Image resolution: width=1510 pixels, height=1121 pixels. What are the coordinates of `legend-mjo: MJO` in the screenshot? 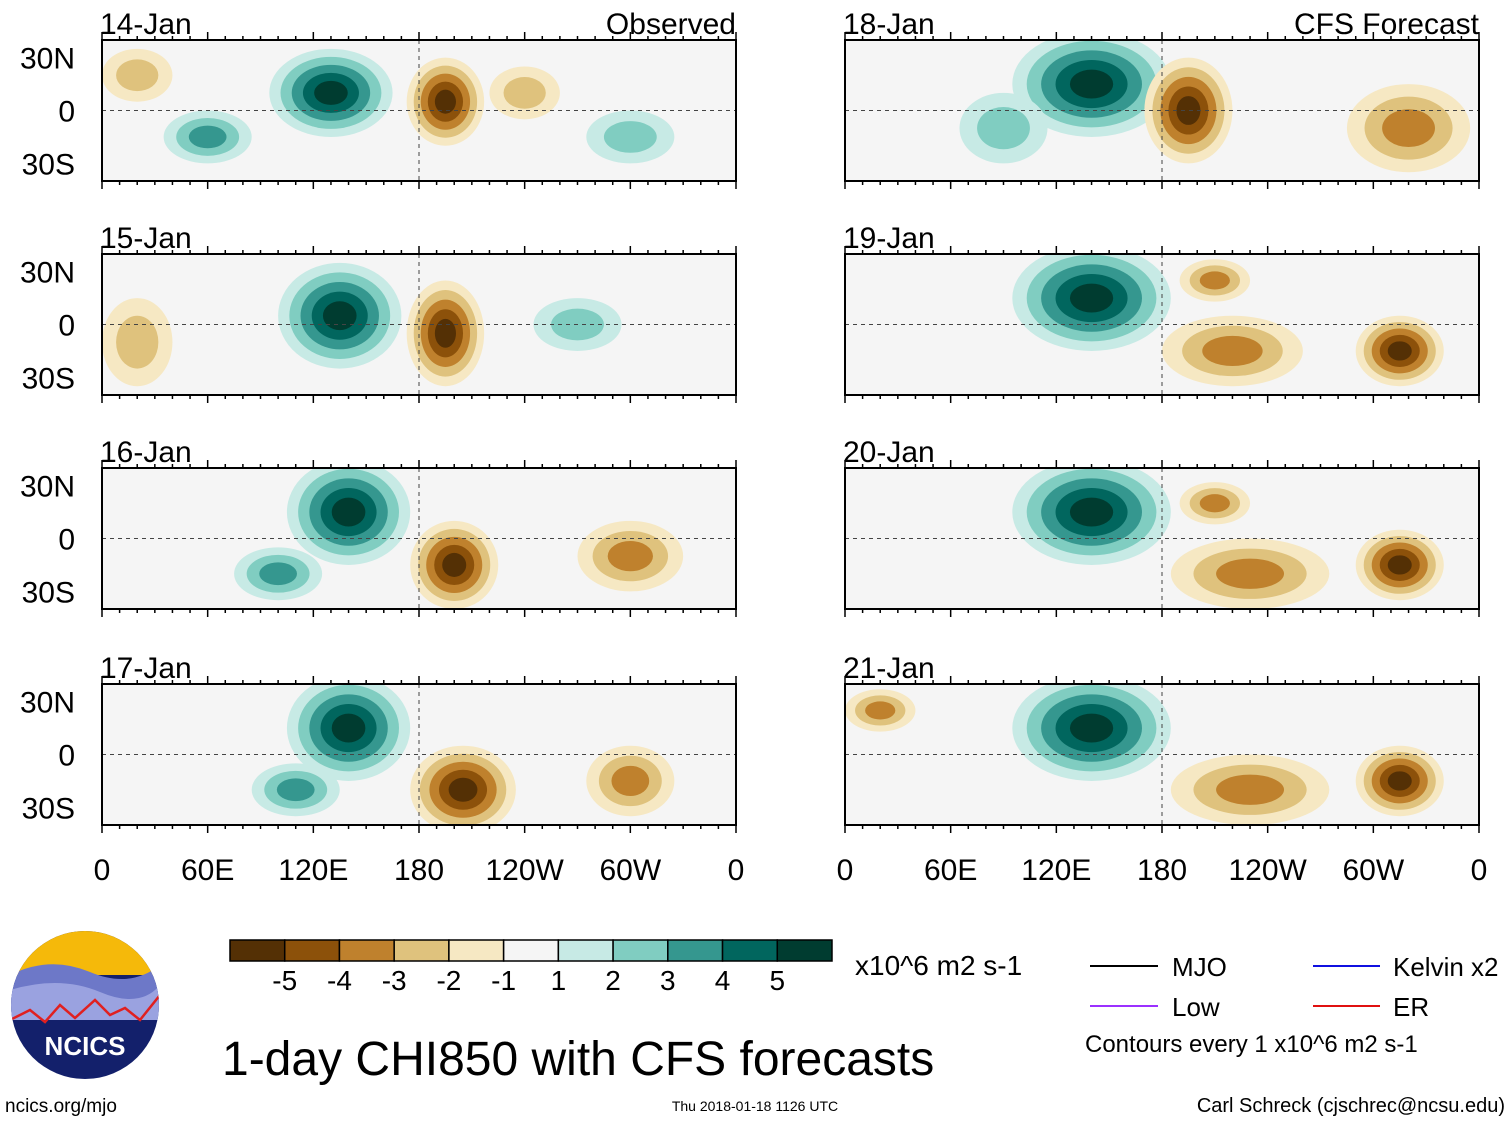 It's located at (1199, 967).